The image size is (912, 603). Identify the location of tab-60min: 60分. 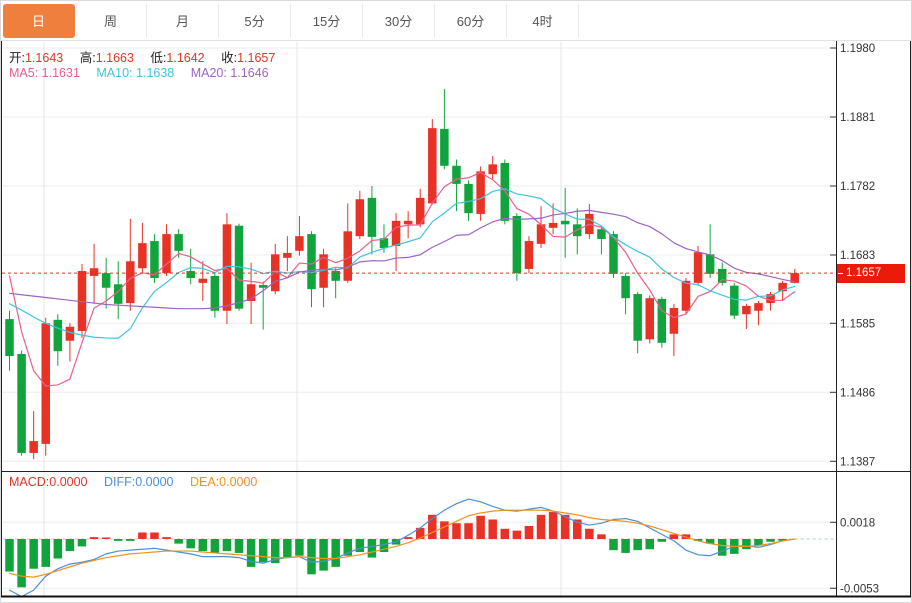
(471, 20).